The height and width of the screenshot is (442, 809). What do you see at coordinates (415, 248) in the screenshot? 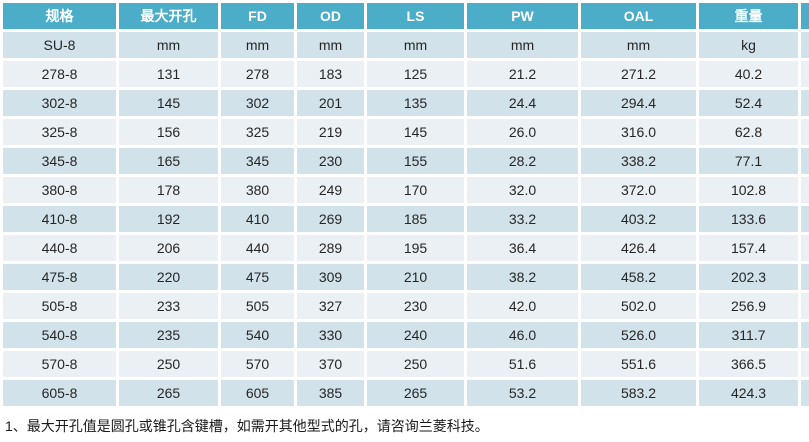
I see `table-cell: 195` at bounding box center [415, 248].